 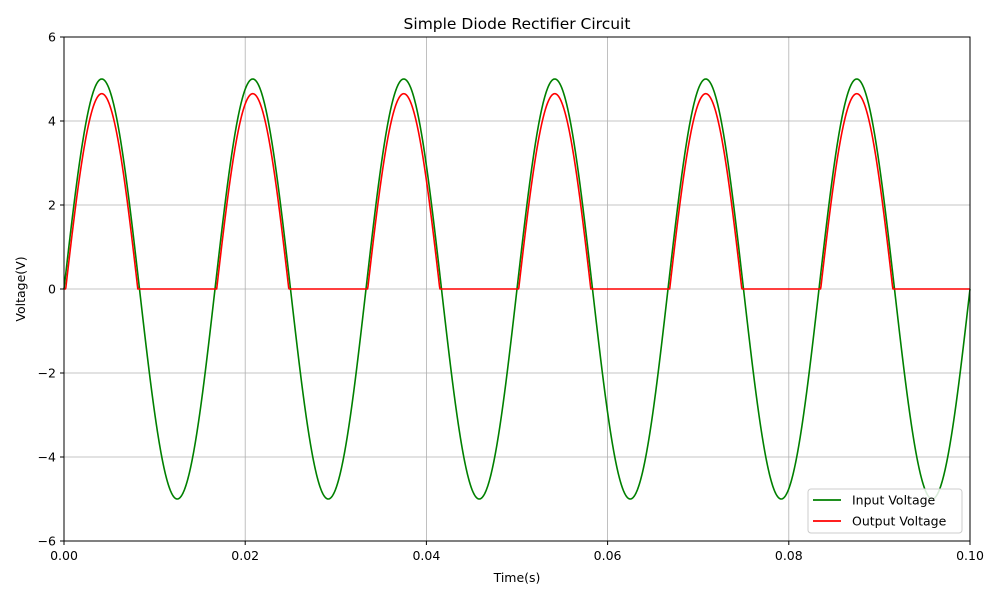 What do you see at coordinates (608, 555) in the screenshot?
I see `x-tick-label: 0.06` at bounding box center [608, 555].